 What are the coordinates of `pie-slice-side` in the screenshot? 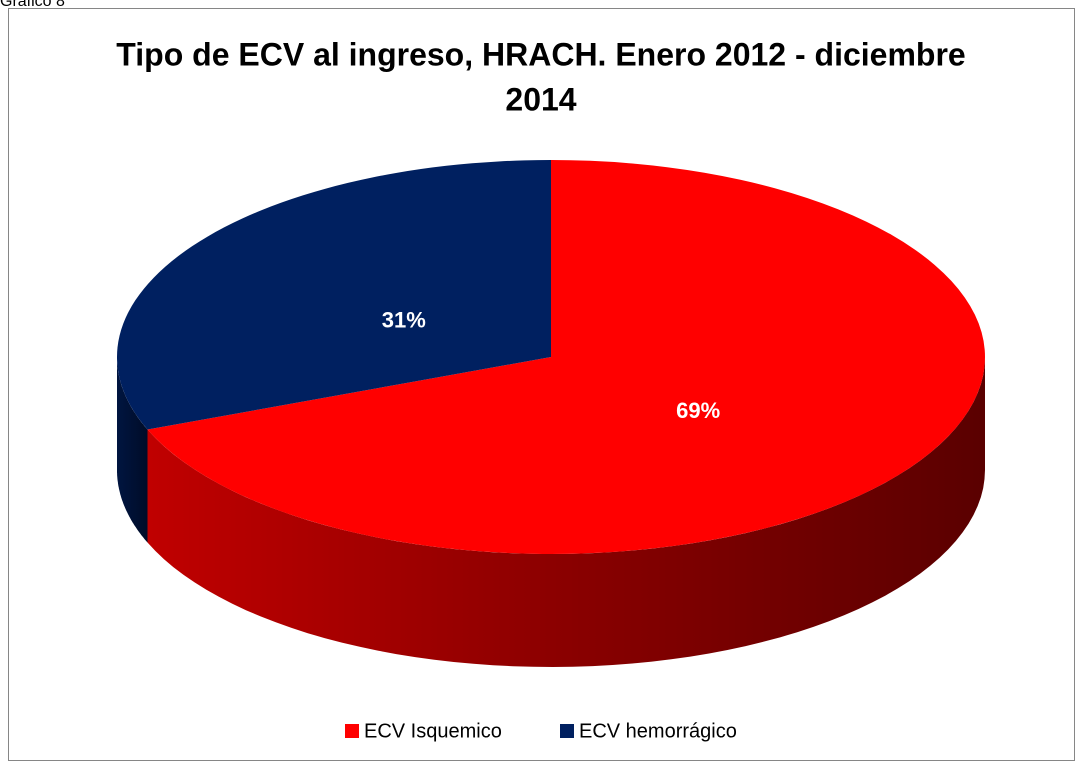 It's located at (132, 450).